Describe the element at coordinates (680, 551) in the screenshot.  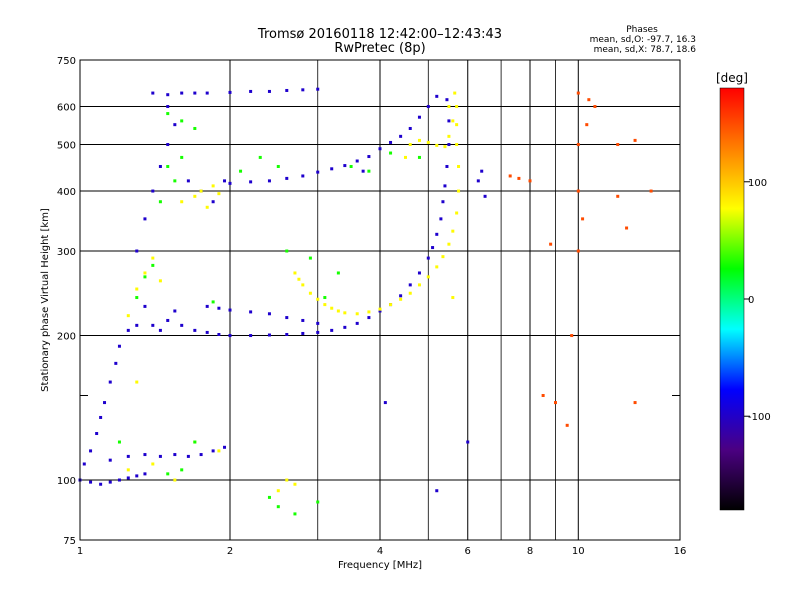
I see `x-tick-label: 16` at that location.